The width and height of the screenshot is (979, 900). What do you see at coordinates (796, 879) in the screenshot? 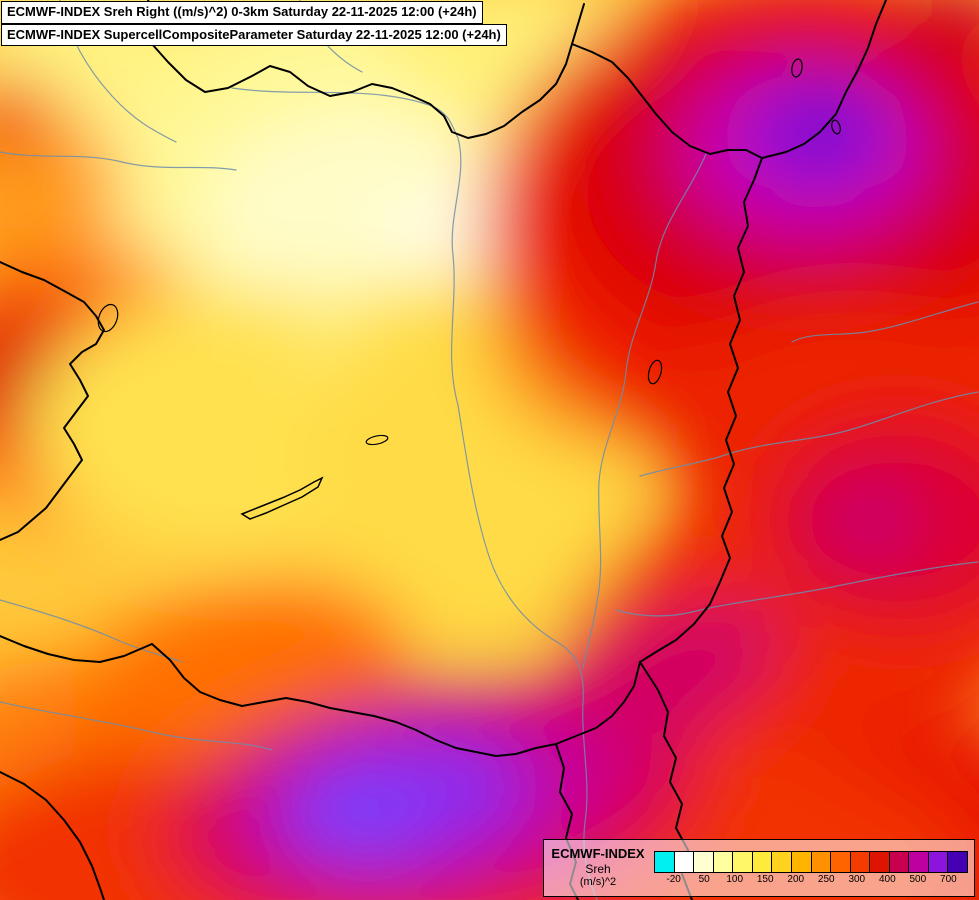
I see `legend-tick: 200` at bounding box center [796, 879].